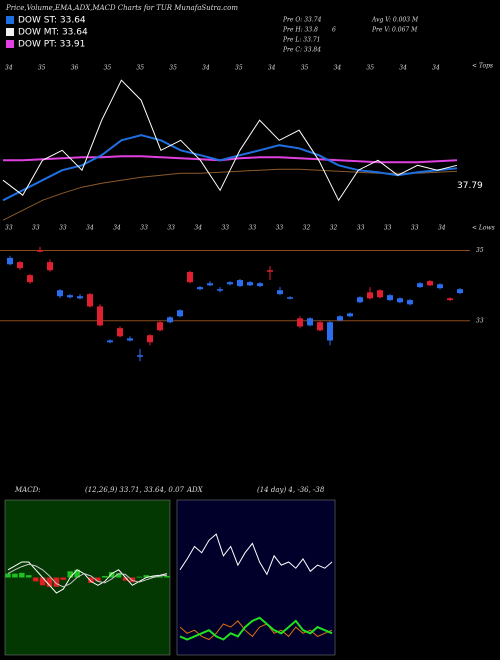  Describe the element at coordinates (480, 320) in the screenshot. I see `y-tick-label: 33` at that location.